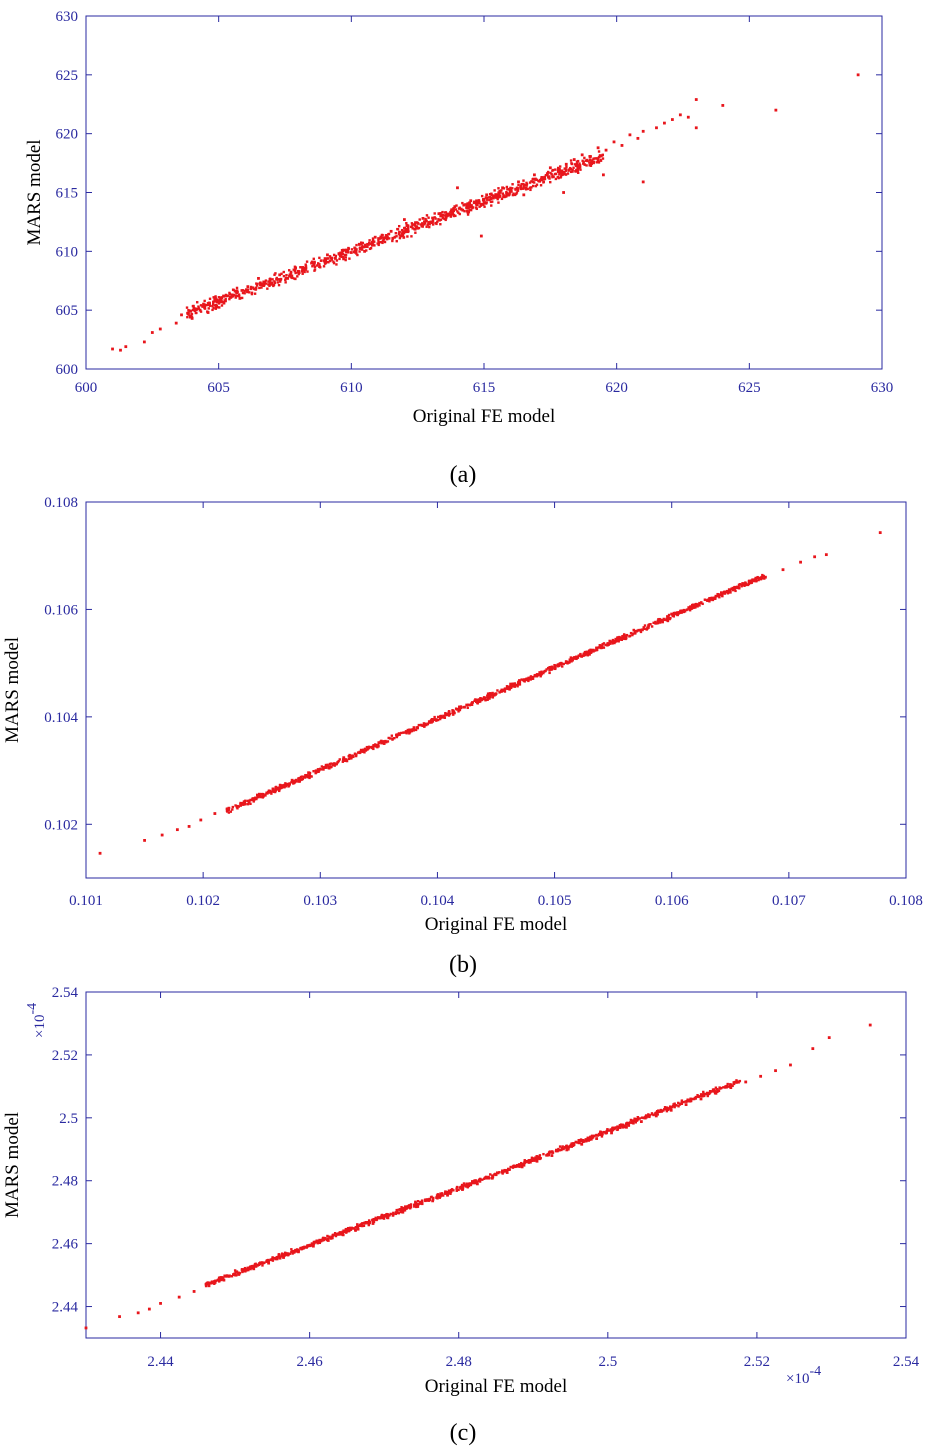 The height and width of the screenshot is (1447, 926). Describe the element at coordinates (749, 388) in the screenshot. I see `x-tick-label: 625` at that location.